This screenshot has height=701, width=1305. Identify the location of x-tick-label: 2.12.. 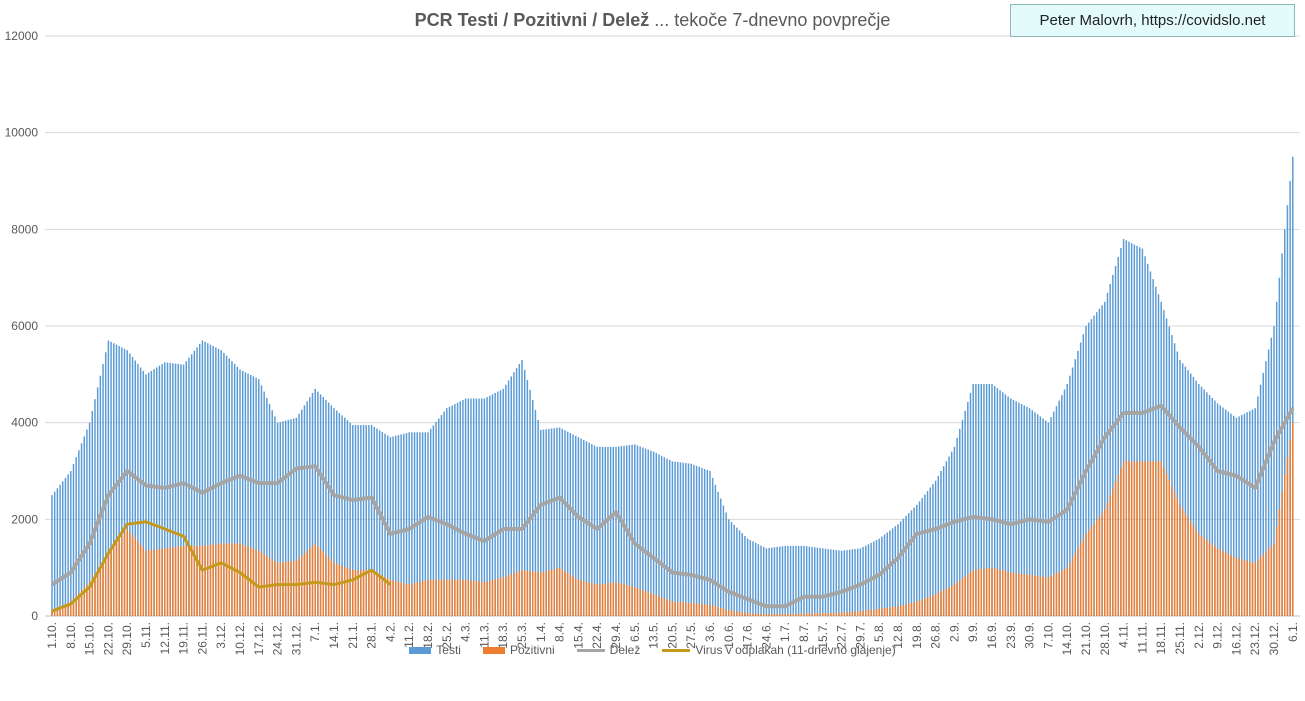
(1199, 635).